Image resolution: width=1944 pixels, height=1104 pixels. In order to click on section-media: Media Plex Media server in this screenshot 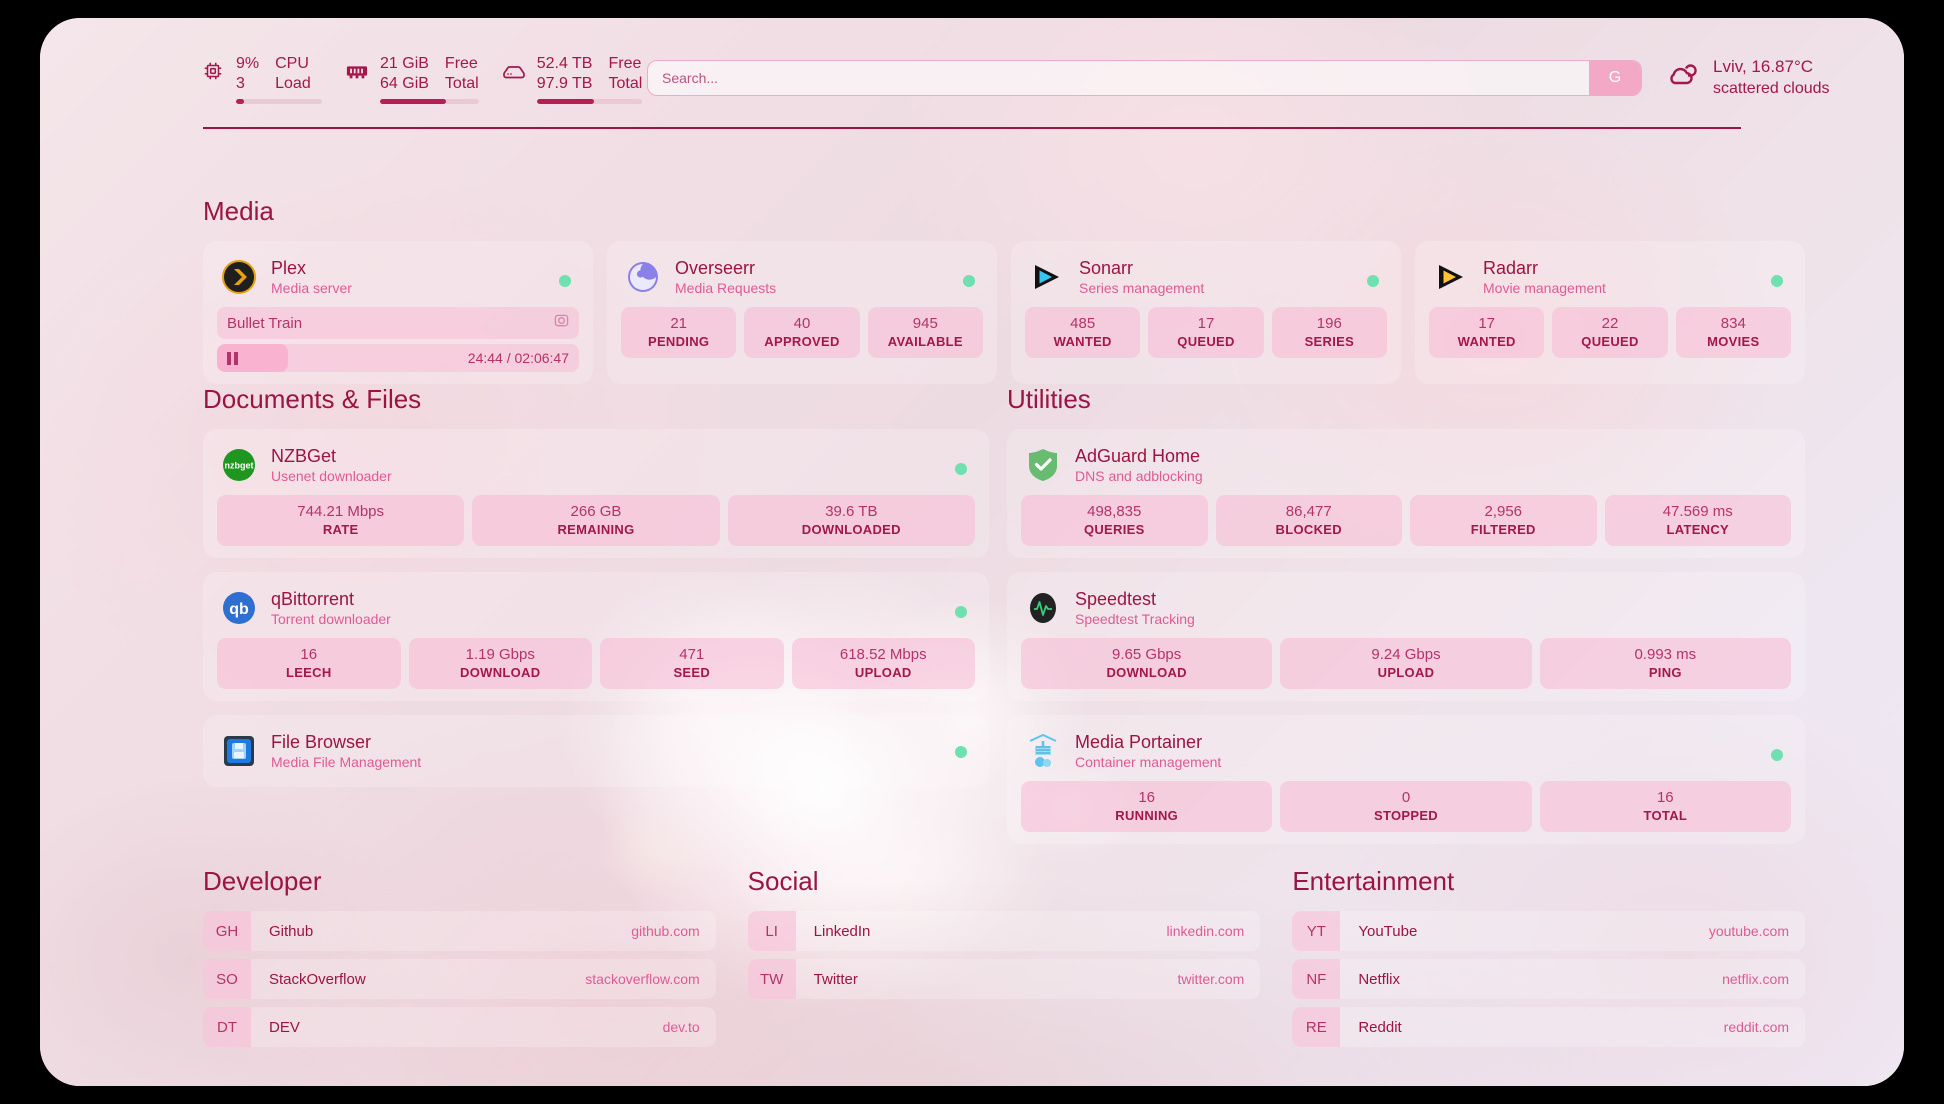, I will do `click(1004, 290)`.